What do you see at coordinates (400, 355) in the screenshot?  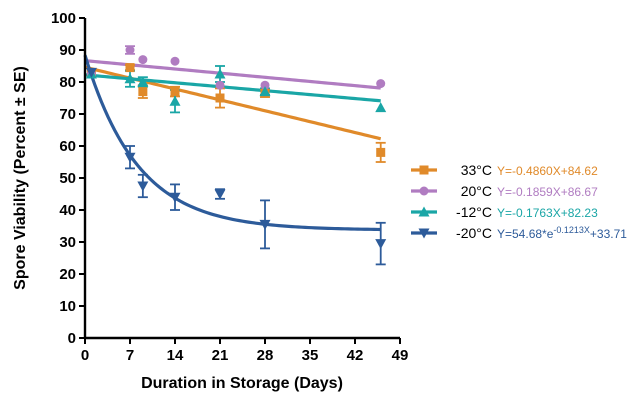 I see `x-tick-label: 49` at bounding box center [400, 355].